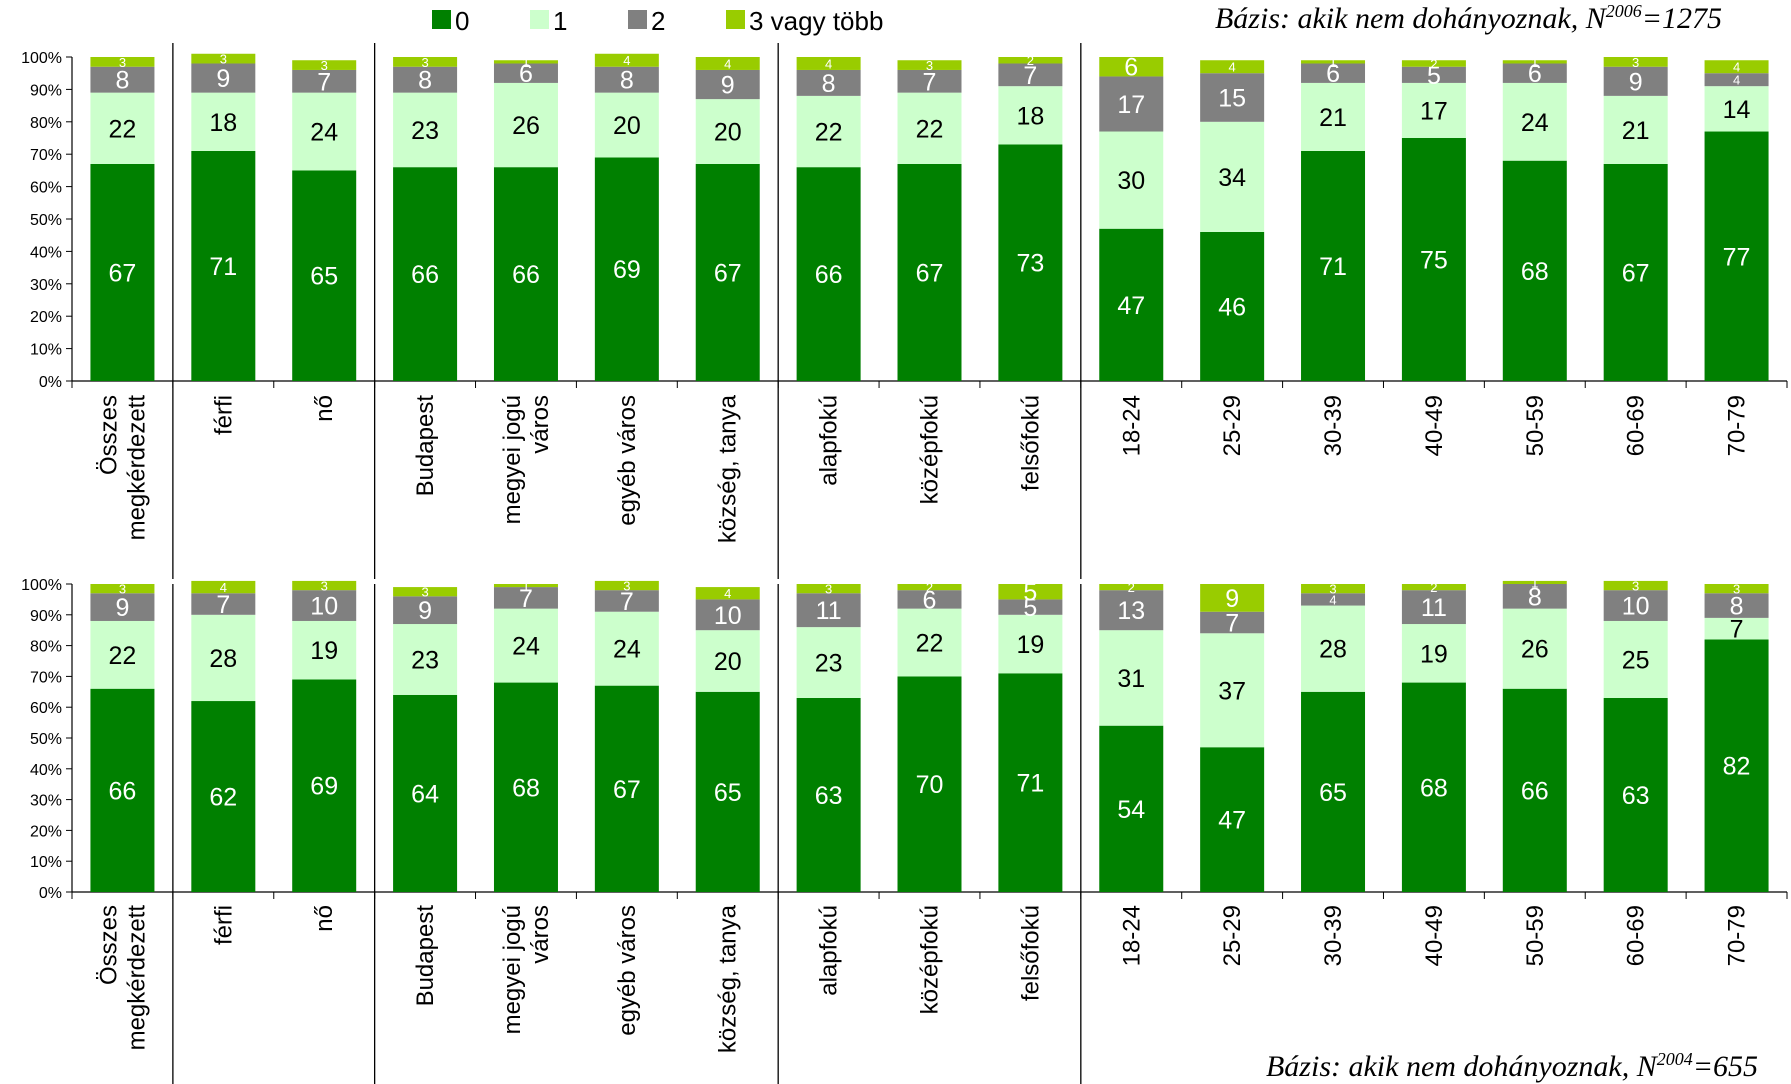 Image resolution: width=1791 pixels, height=1084 pixels. What do you see at coordinates (46, 90) in the screenshot?
I see `y-tick-label: 90%` at bounding box center [46, 90].